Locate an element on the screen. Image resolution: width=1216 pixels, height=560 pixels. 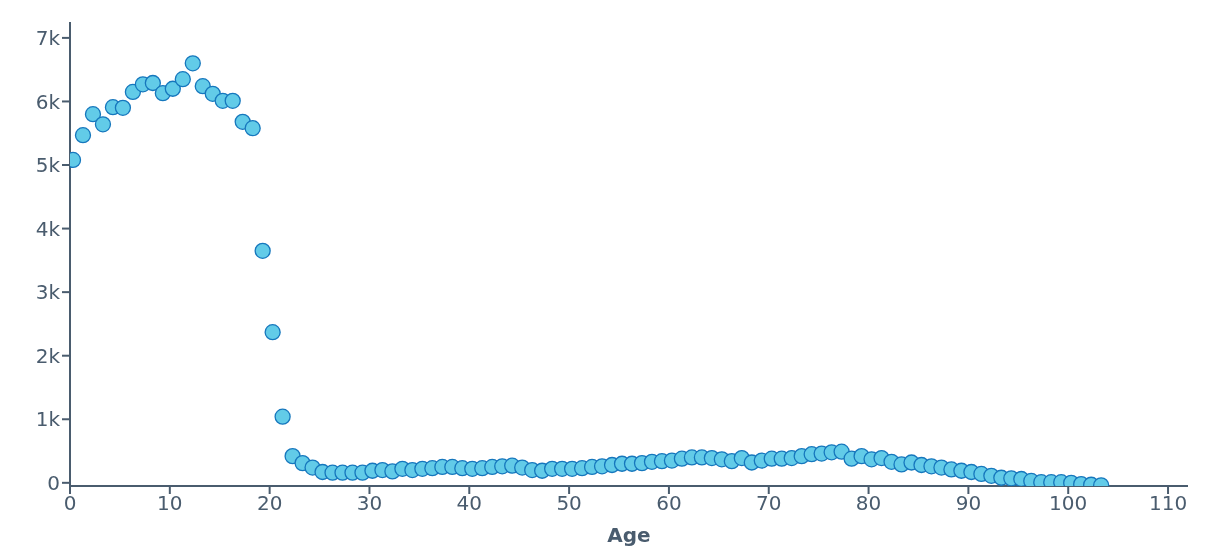
x-tick-label: 50 is located at coordinates (569, 503).